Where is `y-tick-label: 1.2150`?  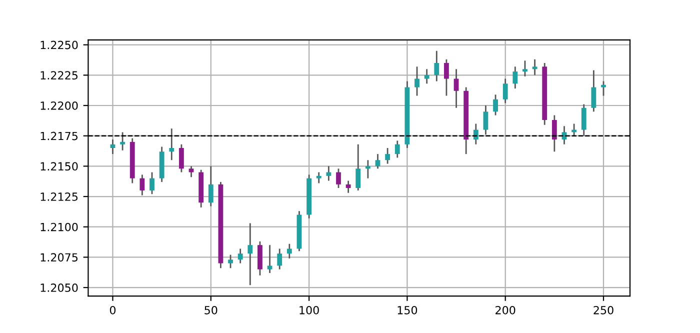 y-tick-label: 1.2150 is located at coordinates (59, 166).